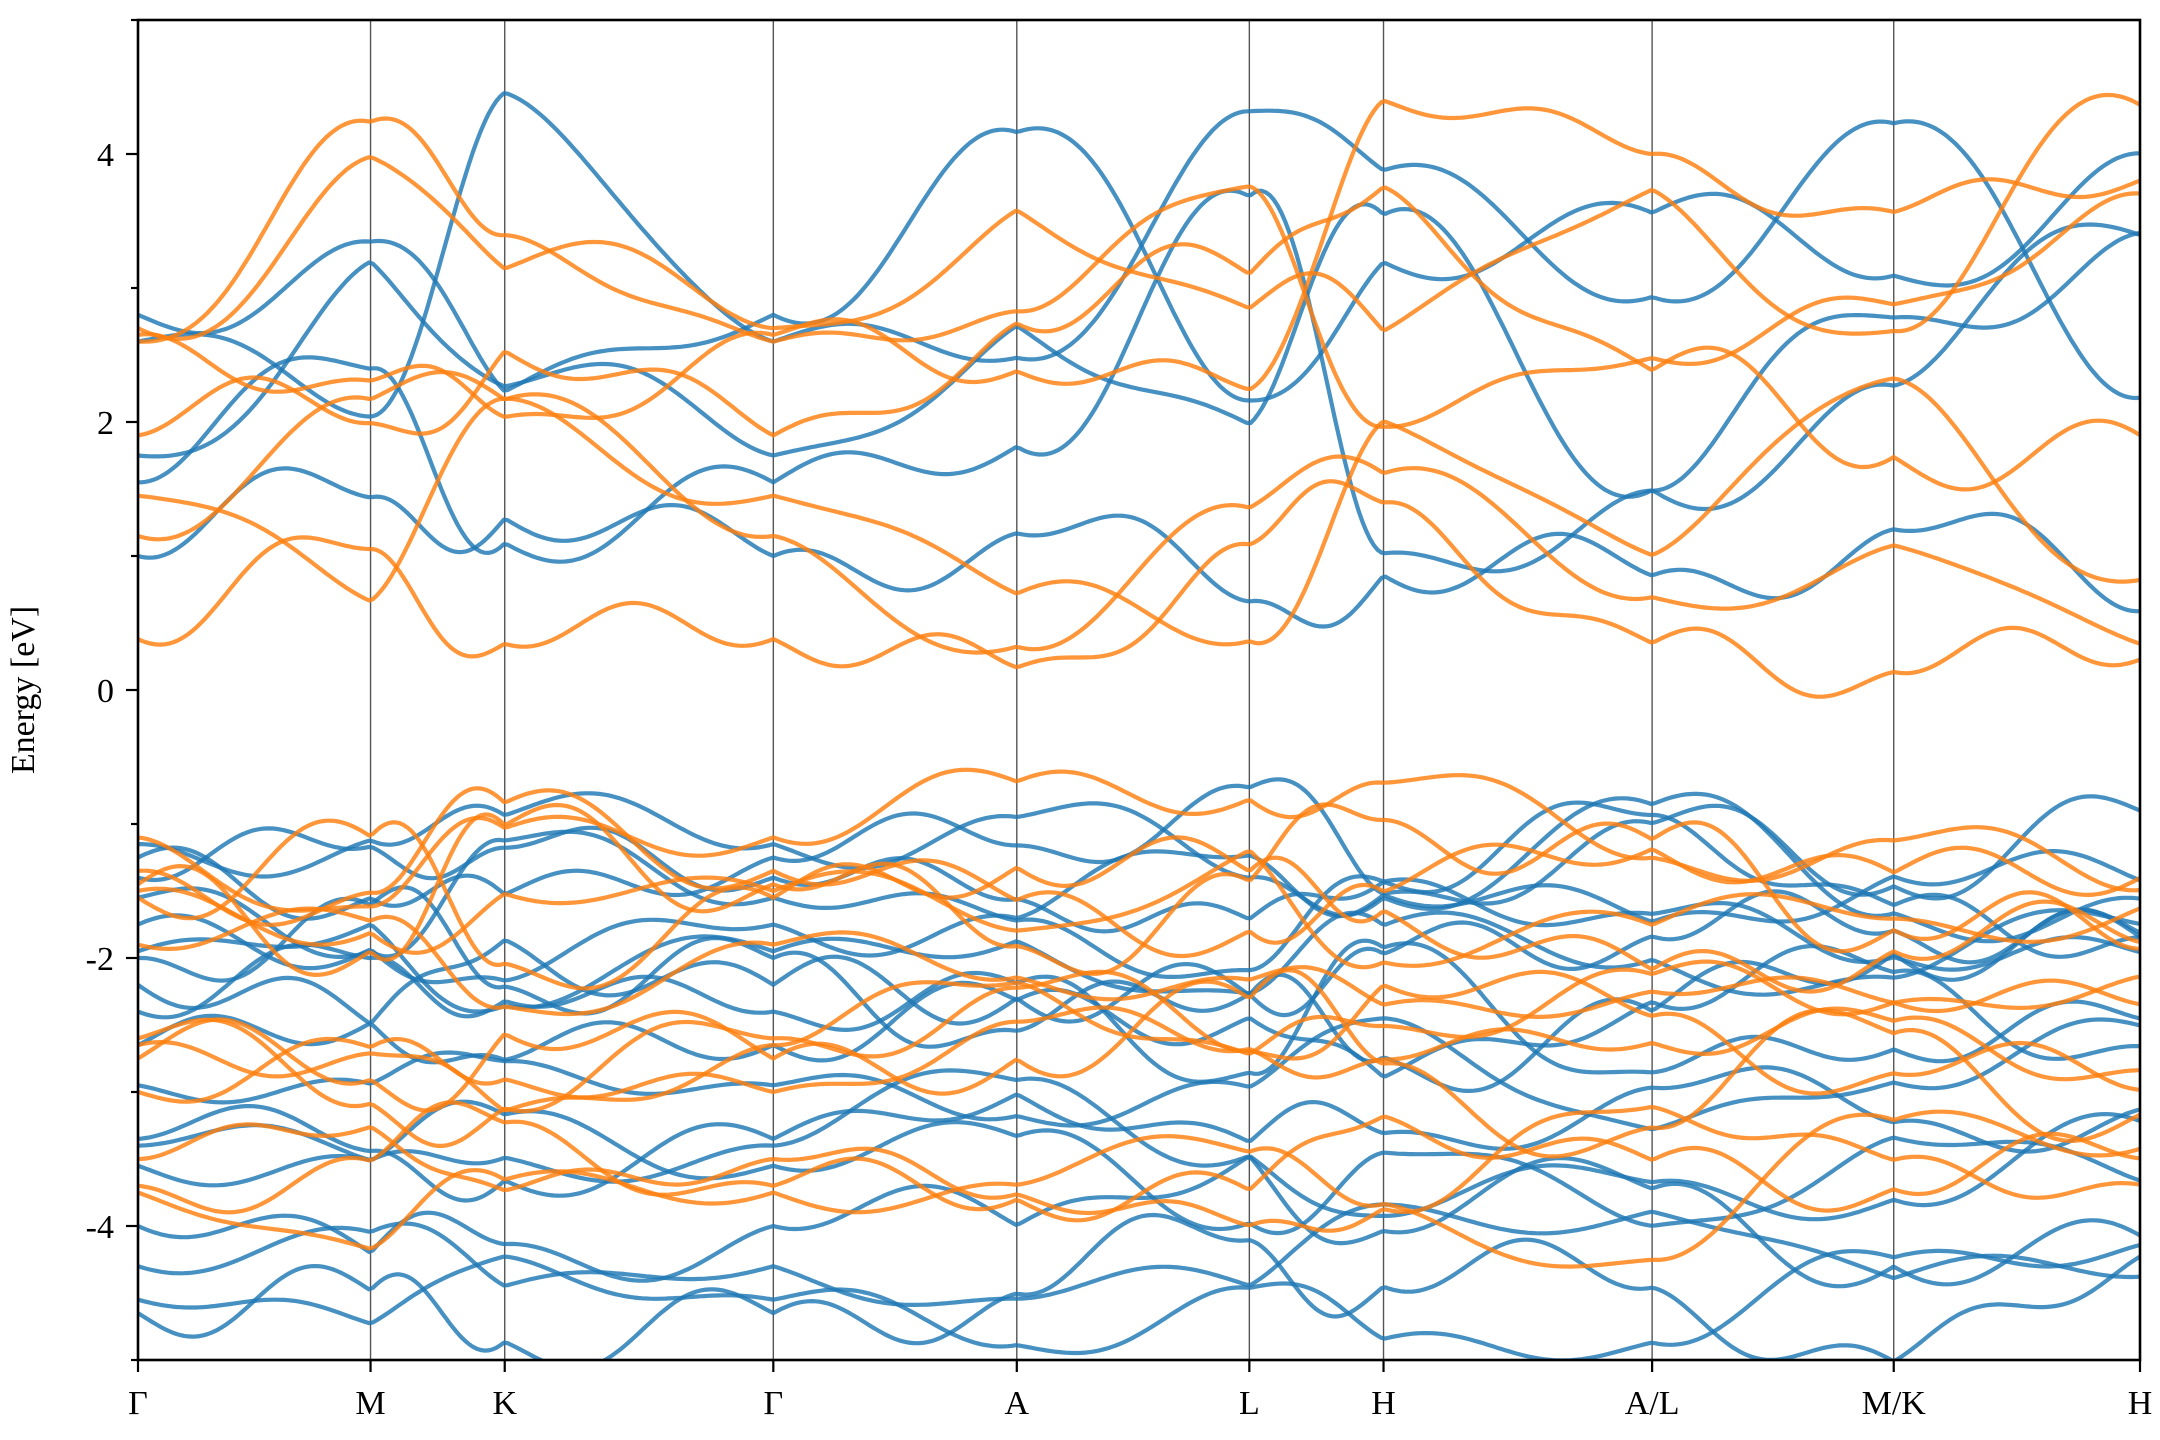 The width and height of the screenshot is (2160, 1440). Describe the element at coordinates (105, 155) in the screenshot. I see `y-tick-label: 4` at that location.